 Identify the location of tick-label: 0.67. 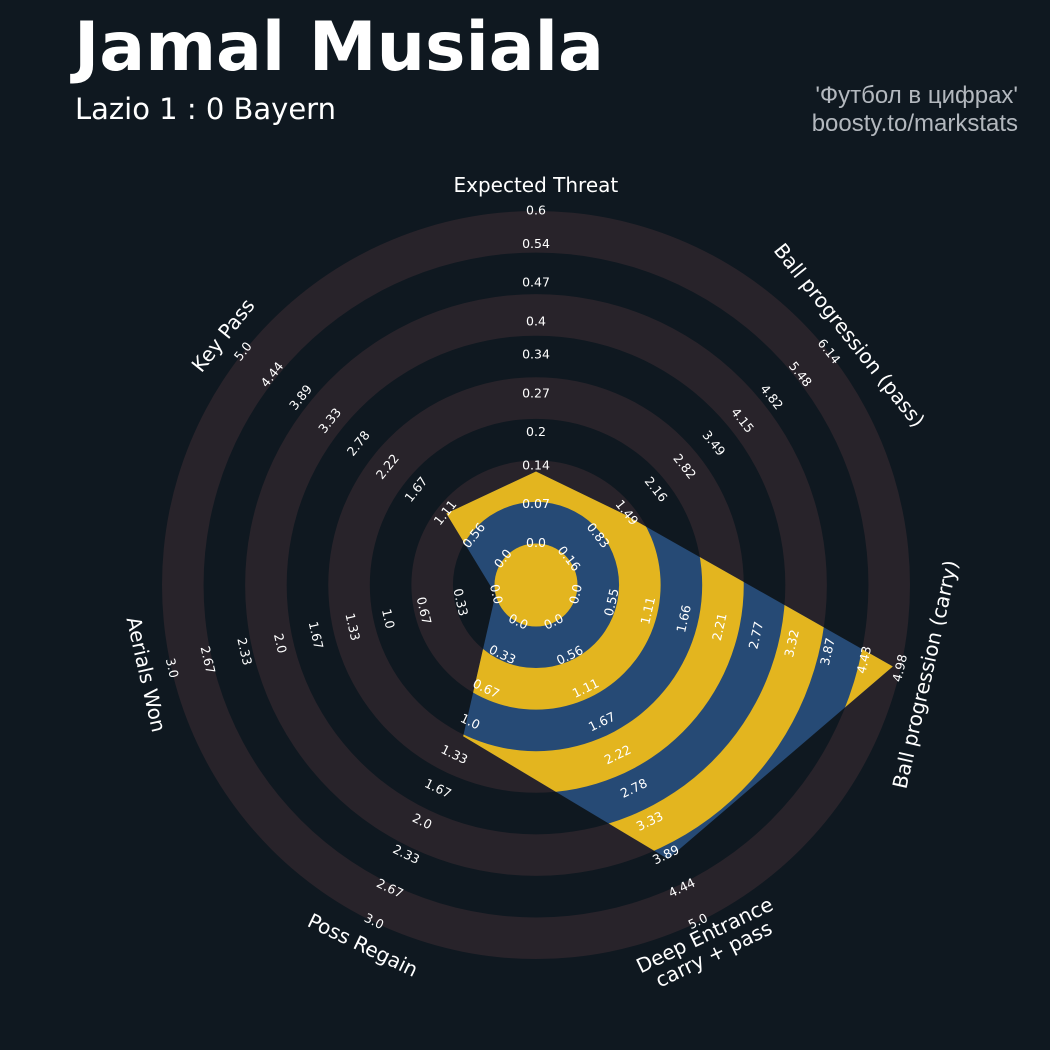
(424, 610).